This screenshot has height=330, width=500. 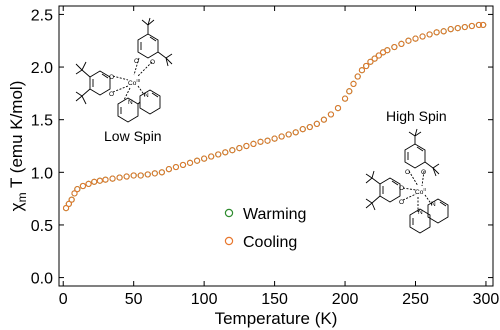 I want to click on high-spin-molecule-labels: O O O O CoII N N, so click(x=417, y=192).